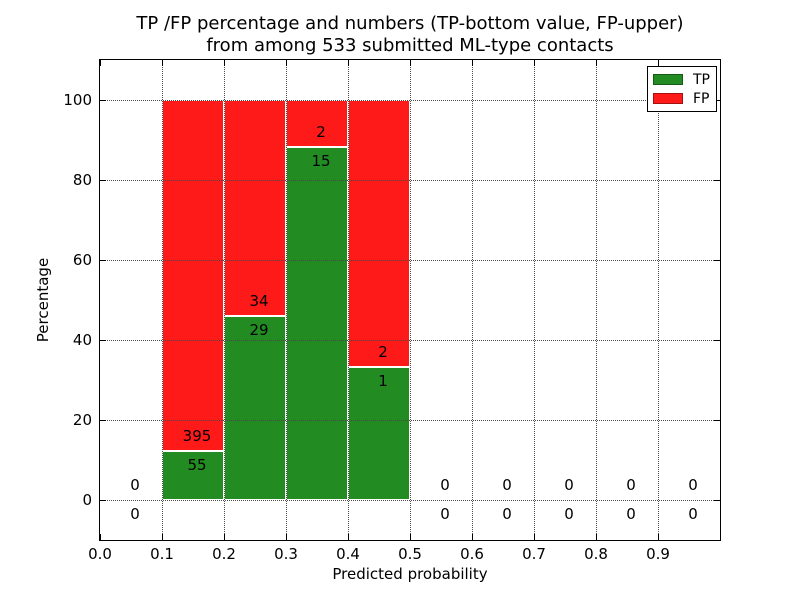 Image resolution: width=800 pixels, height=600 pixels. I want to click on tp-count-label: 1, so click(383, 380).